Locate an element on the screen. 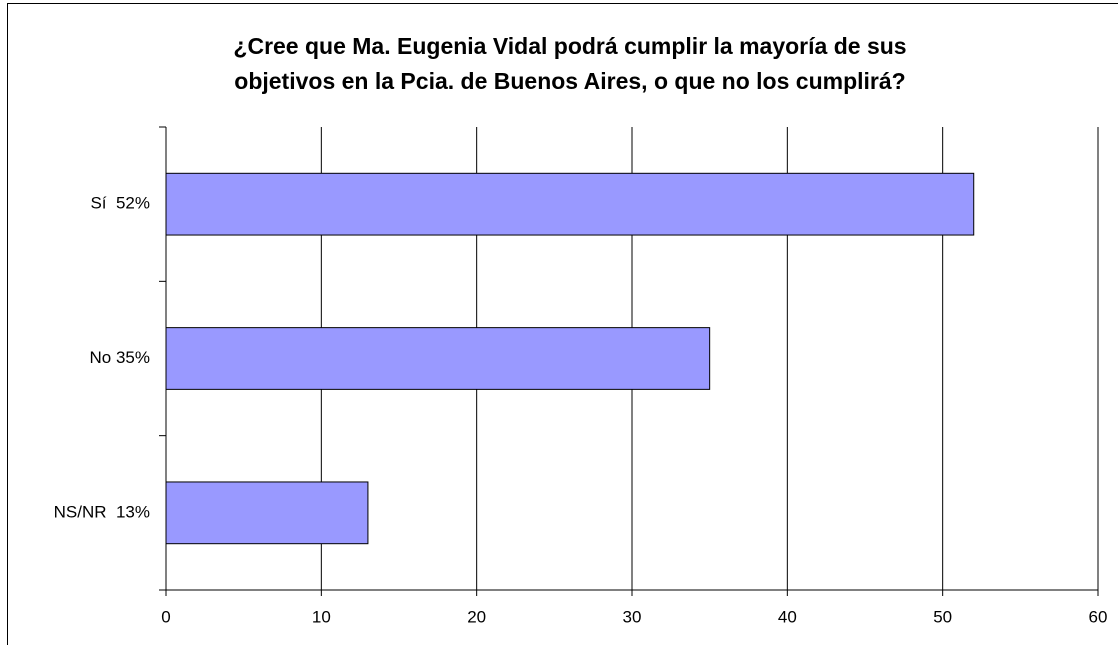  x-tick-label: 50 is located at coordinates (942, 616).